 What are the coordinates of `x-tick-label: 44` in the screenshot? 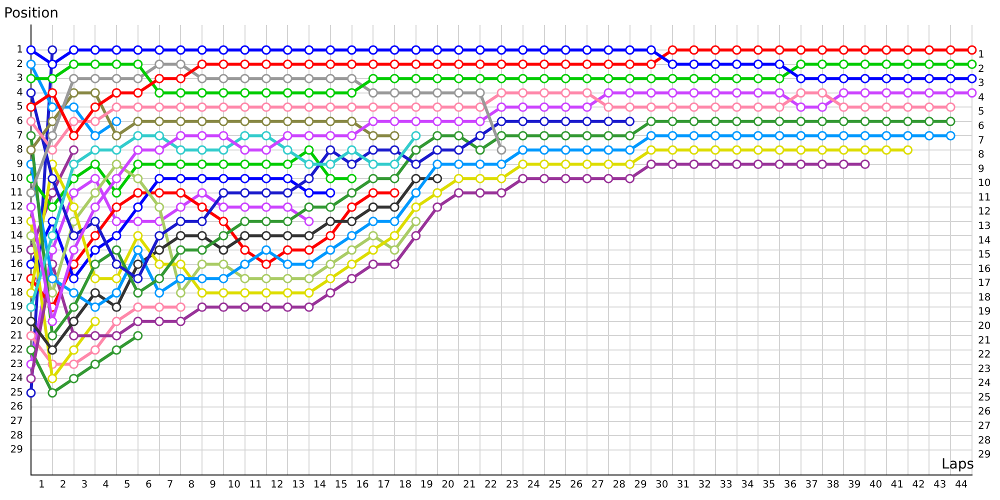 It's located at (961, 485).